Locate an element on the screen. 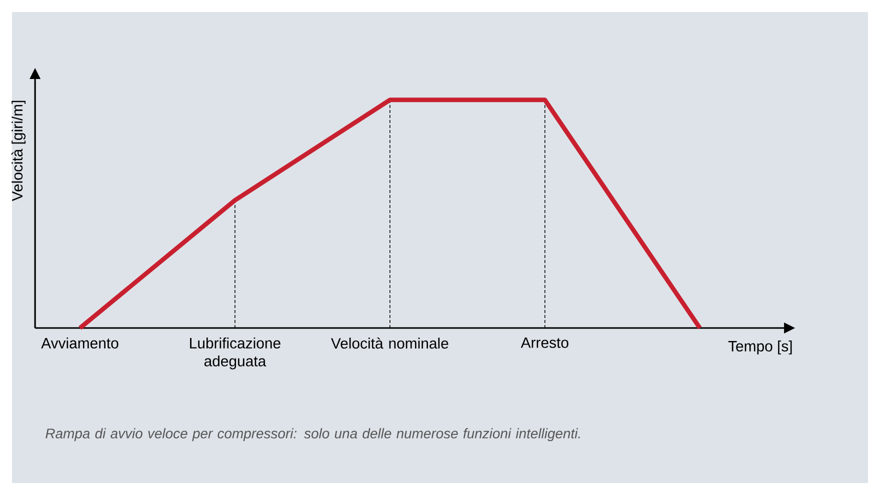 The width and height of the screenshot is (880, 495). x-tick-label: Lubrificazione adeguata is located at coordinates (235, 354).